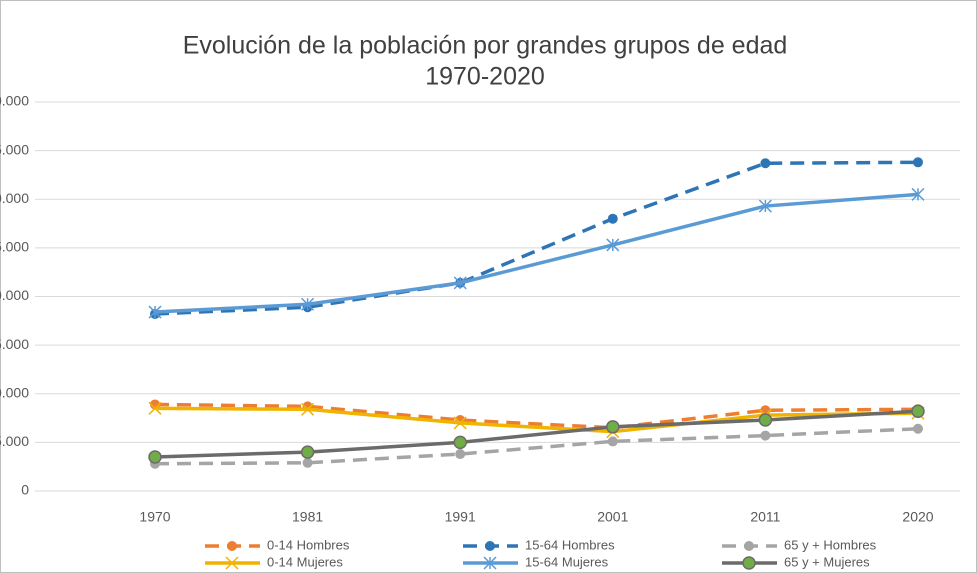  I want to click on x-tick-label: 2001, so click(612, 517).